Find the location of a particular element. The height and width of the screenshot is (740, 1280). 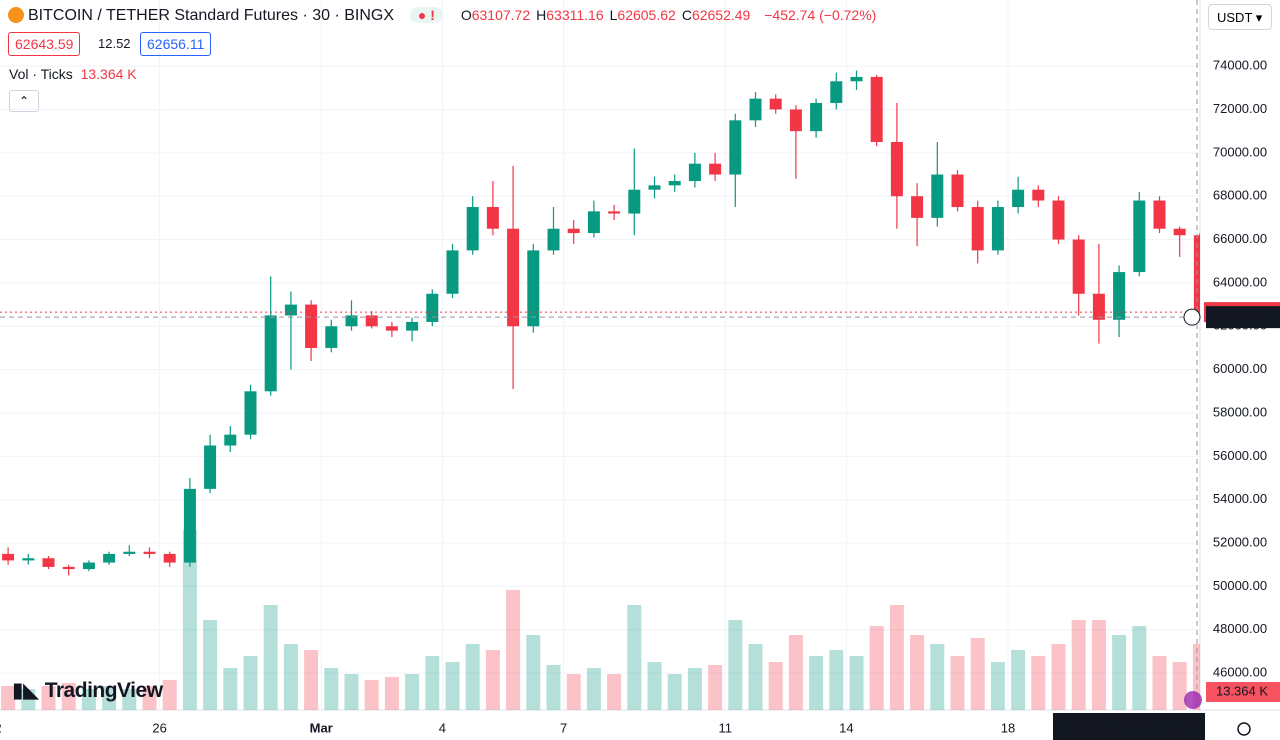

ohlc-value: 62652.49 is located at coordinates (721, 15).